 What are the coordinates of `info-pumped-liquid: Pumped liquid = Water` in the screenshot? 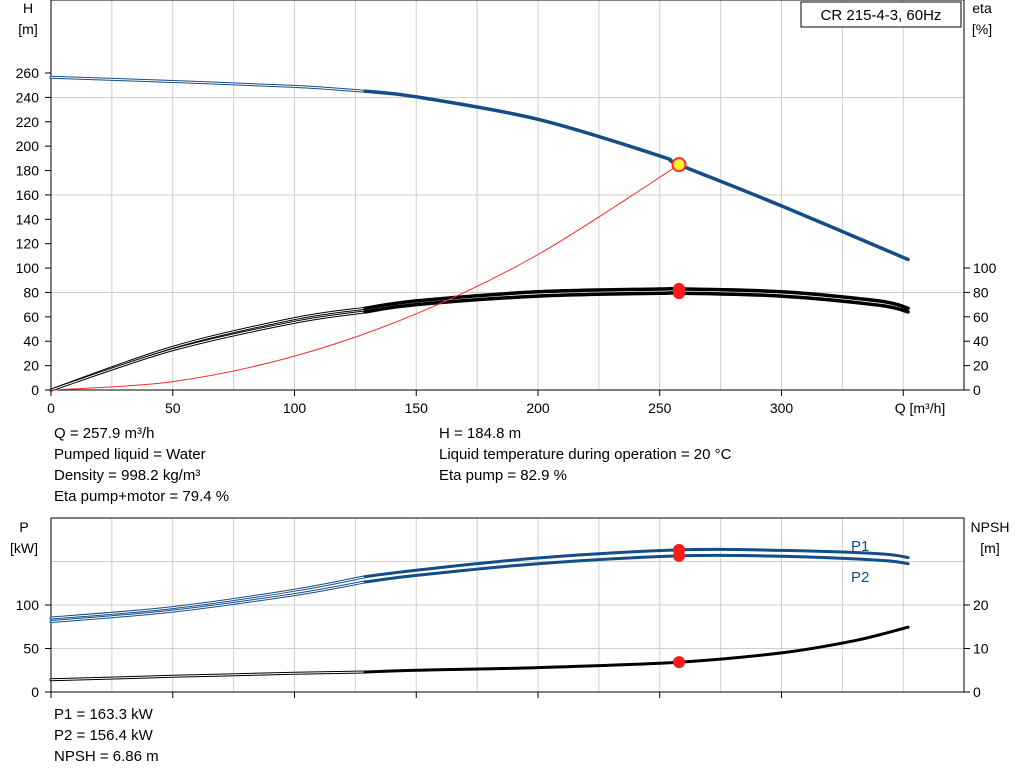 It's located at (130, 454).